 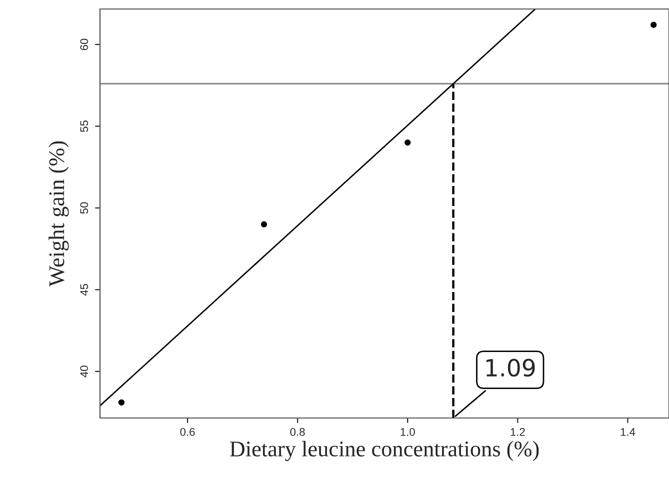 What do you see at coordinates (517, 432) in the screenshot?
I see `x-tick-label: 1.2` at bounding box center [517, 432].